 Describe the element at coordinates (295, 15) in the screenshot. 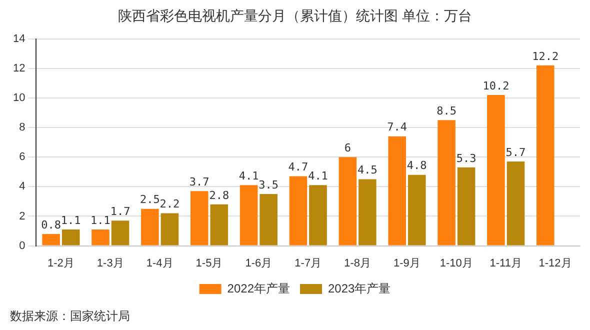

I see `chart-title: 陕西省彩色电视机产量分月（累计值）统计图 单位：万台` at that location.